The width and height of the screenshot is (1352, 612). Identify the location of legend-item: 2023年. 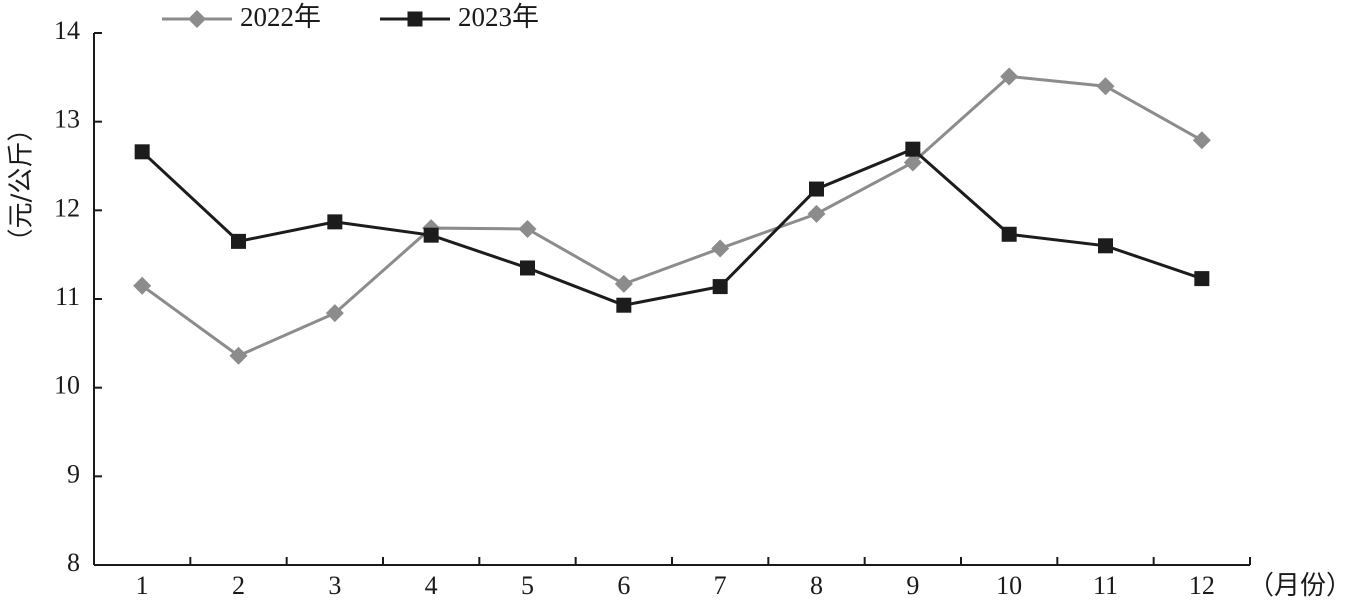
(459, 17).